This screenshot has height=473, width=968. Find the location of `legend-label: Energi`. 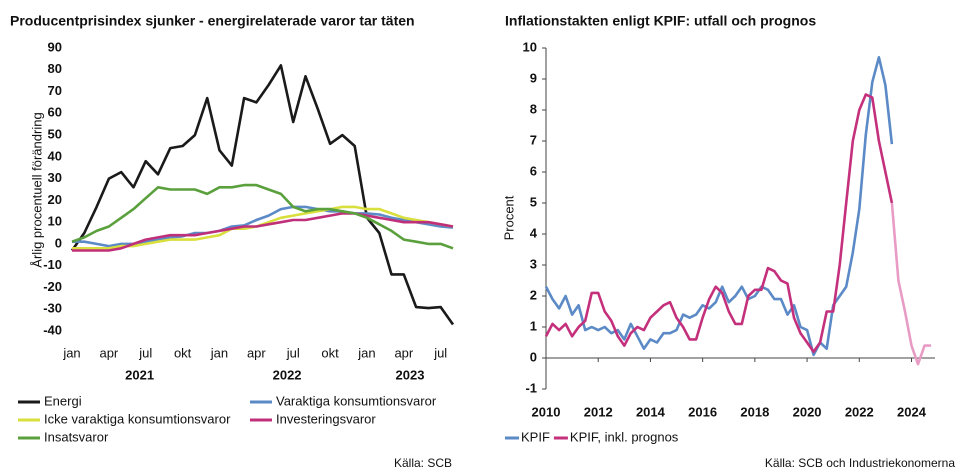

legend-label: Energi is located at coordinates (63, 400).